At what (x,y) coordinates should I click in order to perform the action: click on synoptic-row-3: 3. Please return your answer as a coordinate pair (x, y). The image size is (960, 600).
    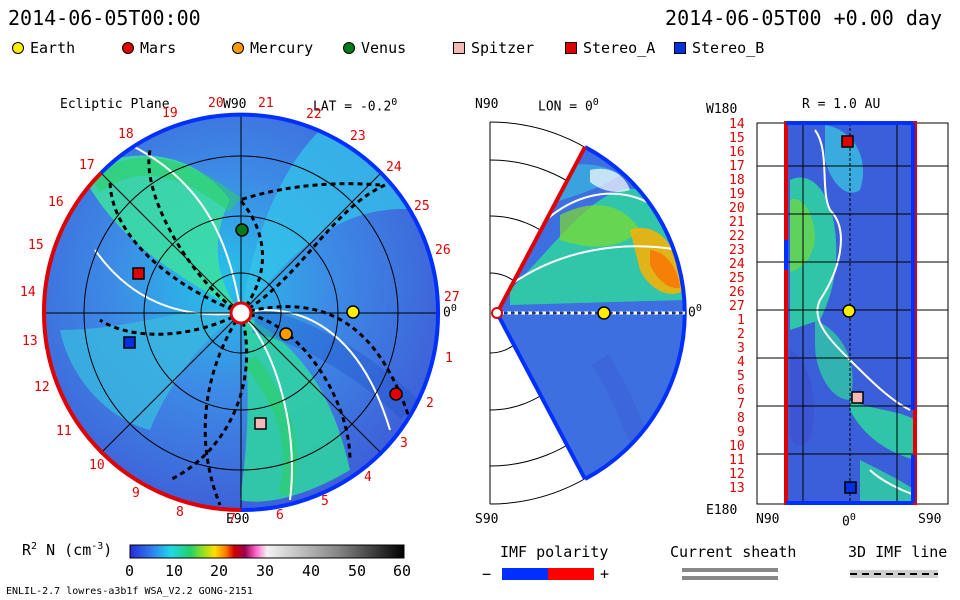
    Looking at the image, I should click on (741, 348).